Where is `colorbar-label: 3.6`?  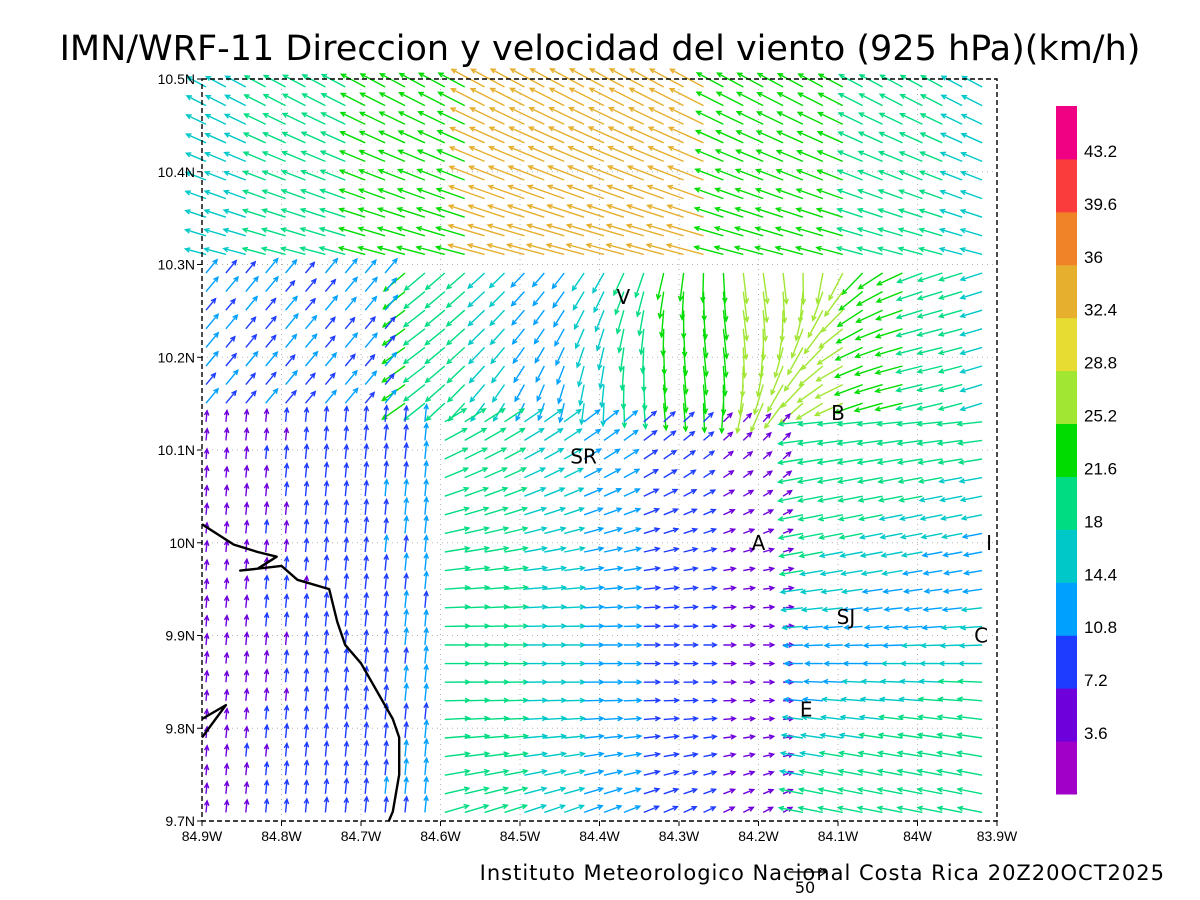 colorbar-label: 3.6 is located at coordinates (1096, 733).